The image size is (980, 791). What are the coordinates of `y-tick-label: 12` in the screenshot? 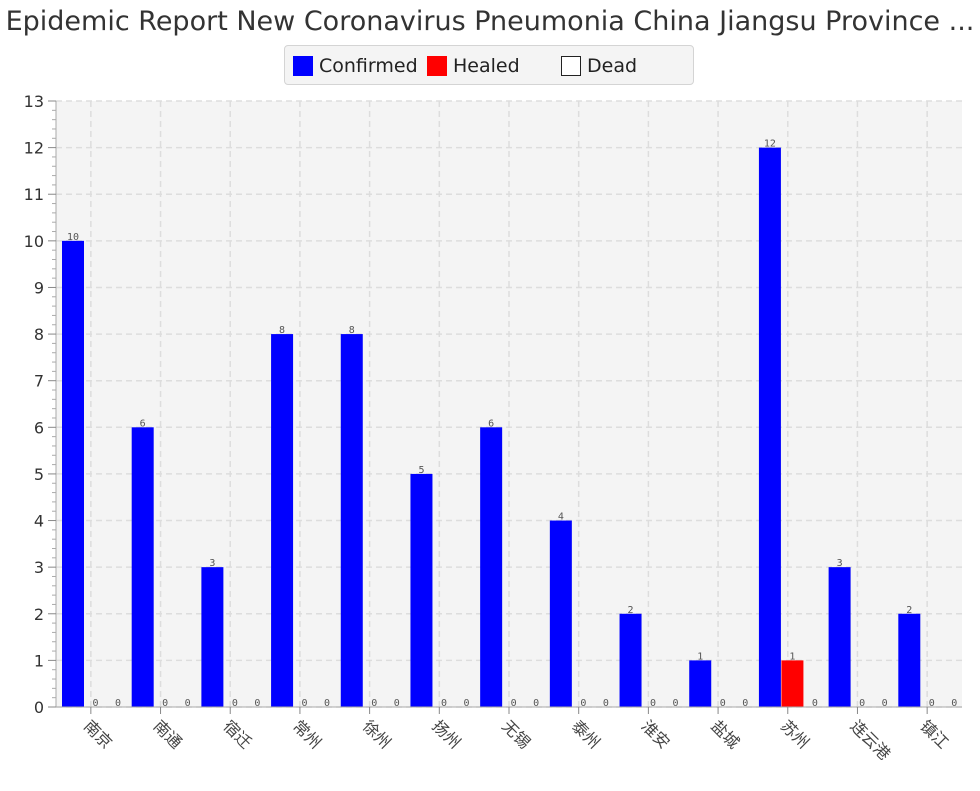 It's located at (34, 148).